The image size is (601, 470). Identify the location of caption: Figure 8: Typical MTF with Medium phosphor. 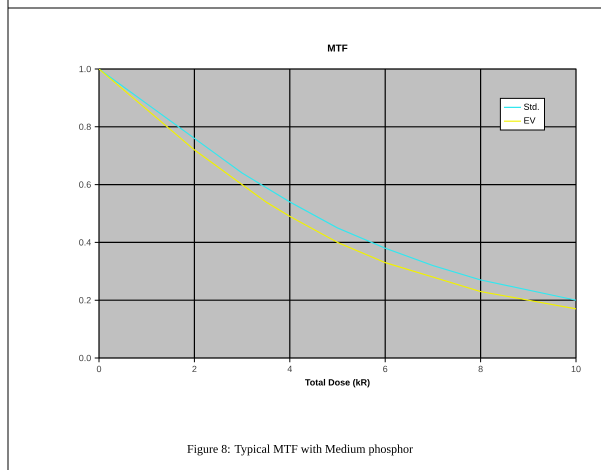
(300, 450).